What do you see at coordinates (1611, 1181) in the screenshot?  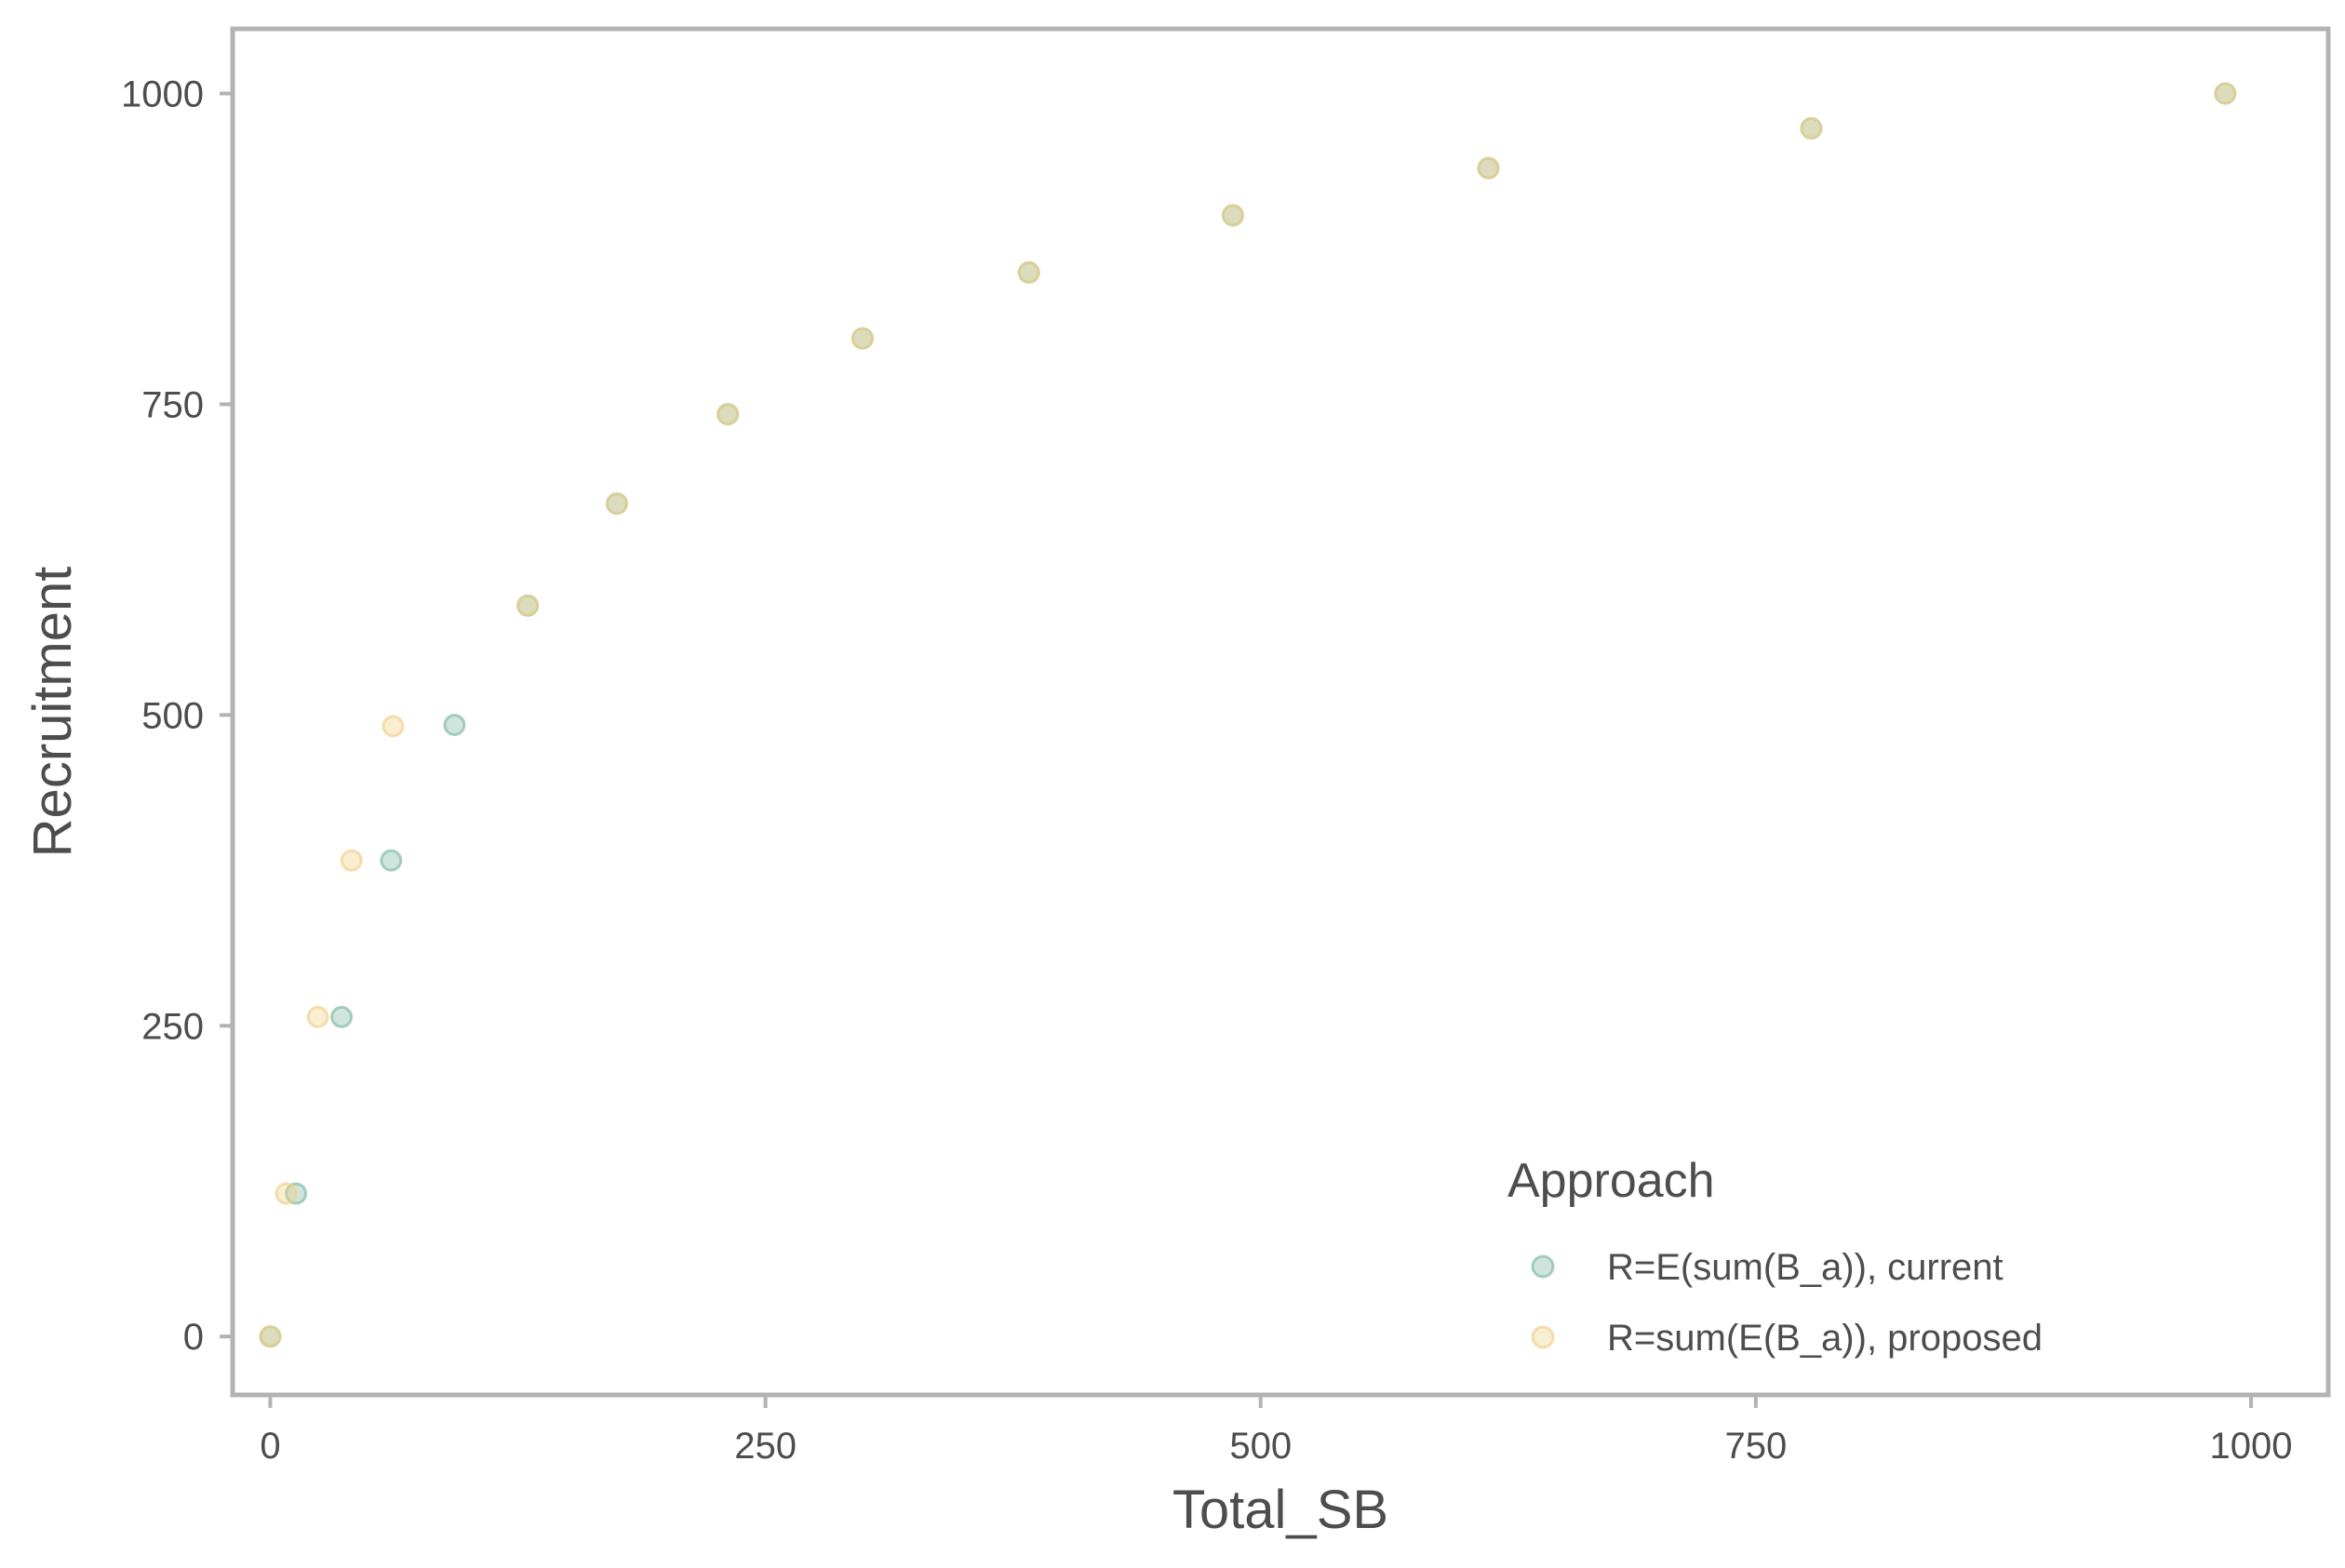 I see `legend-title: Approach` at bounding box center [1611, 1181].